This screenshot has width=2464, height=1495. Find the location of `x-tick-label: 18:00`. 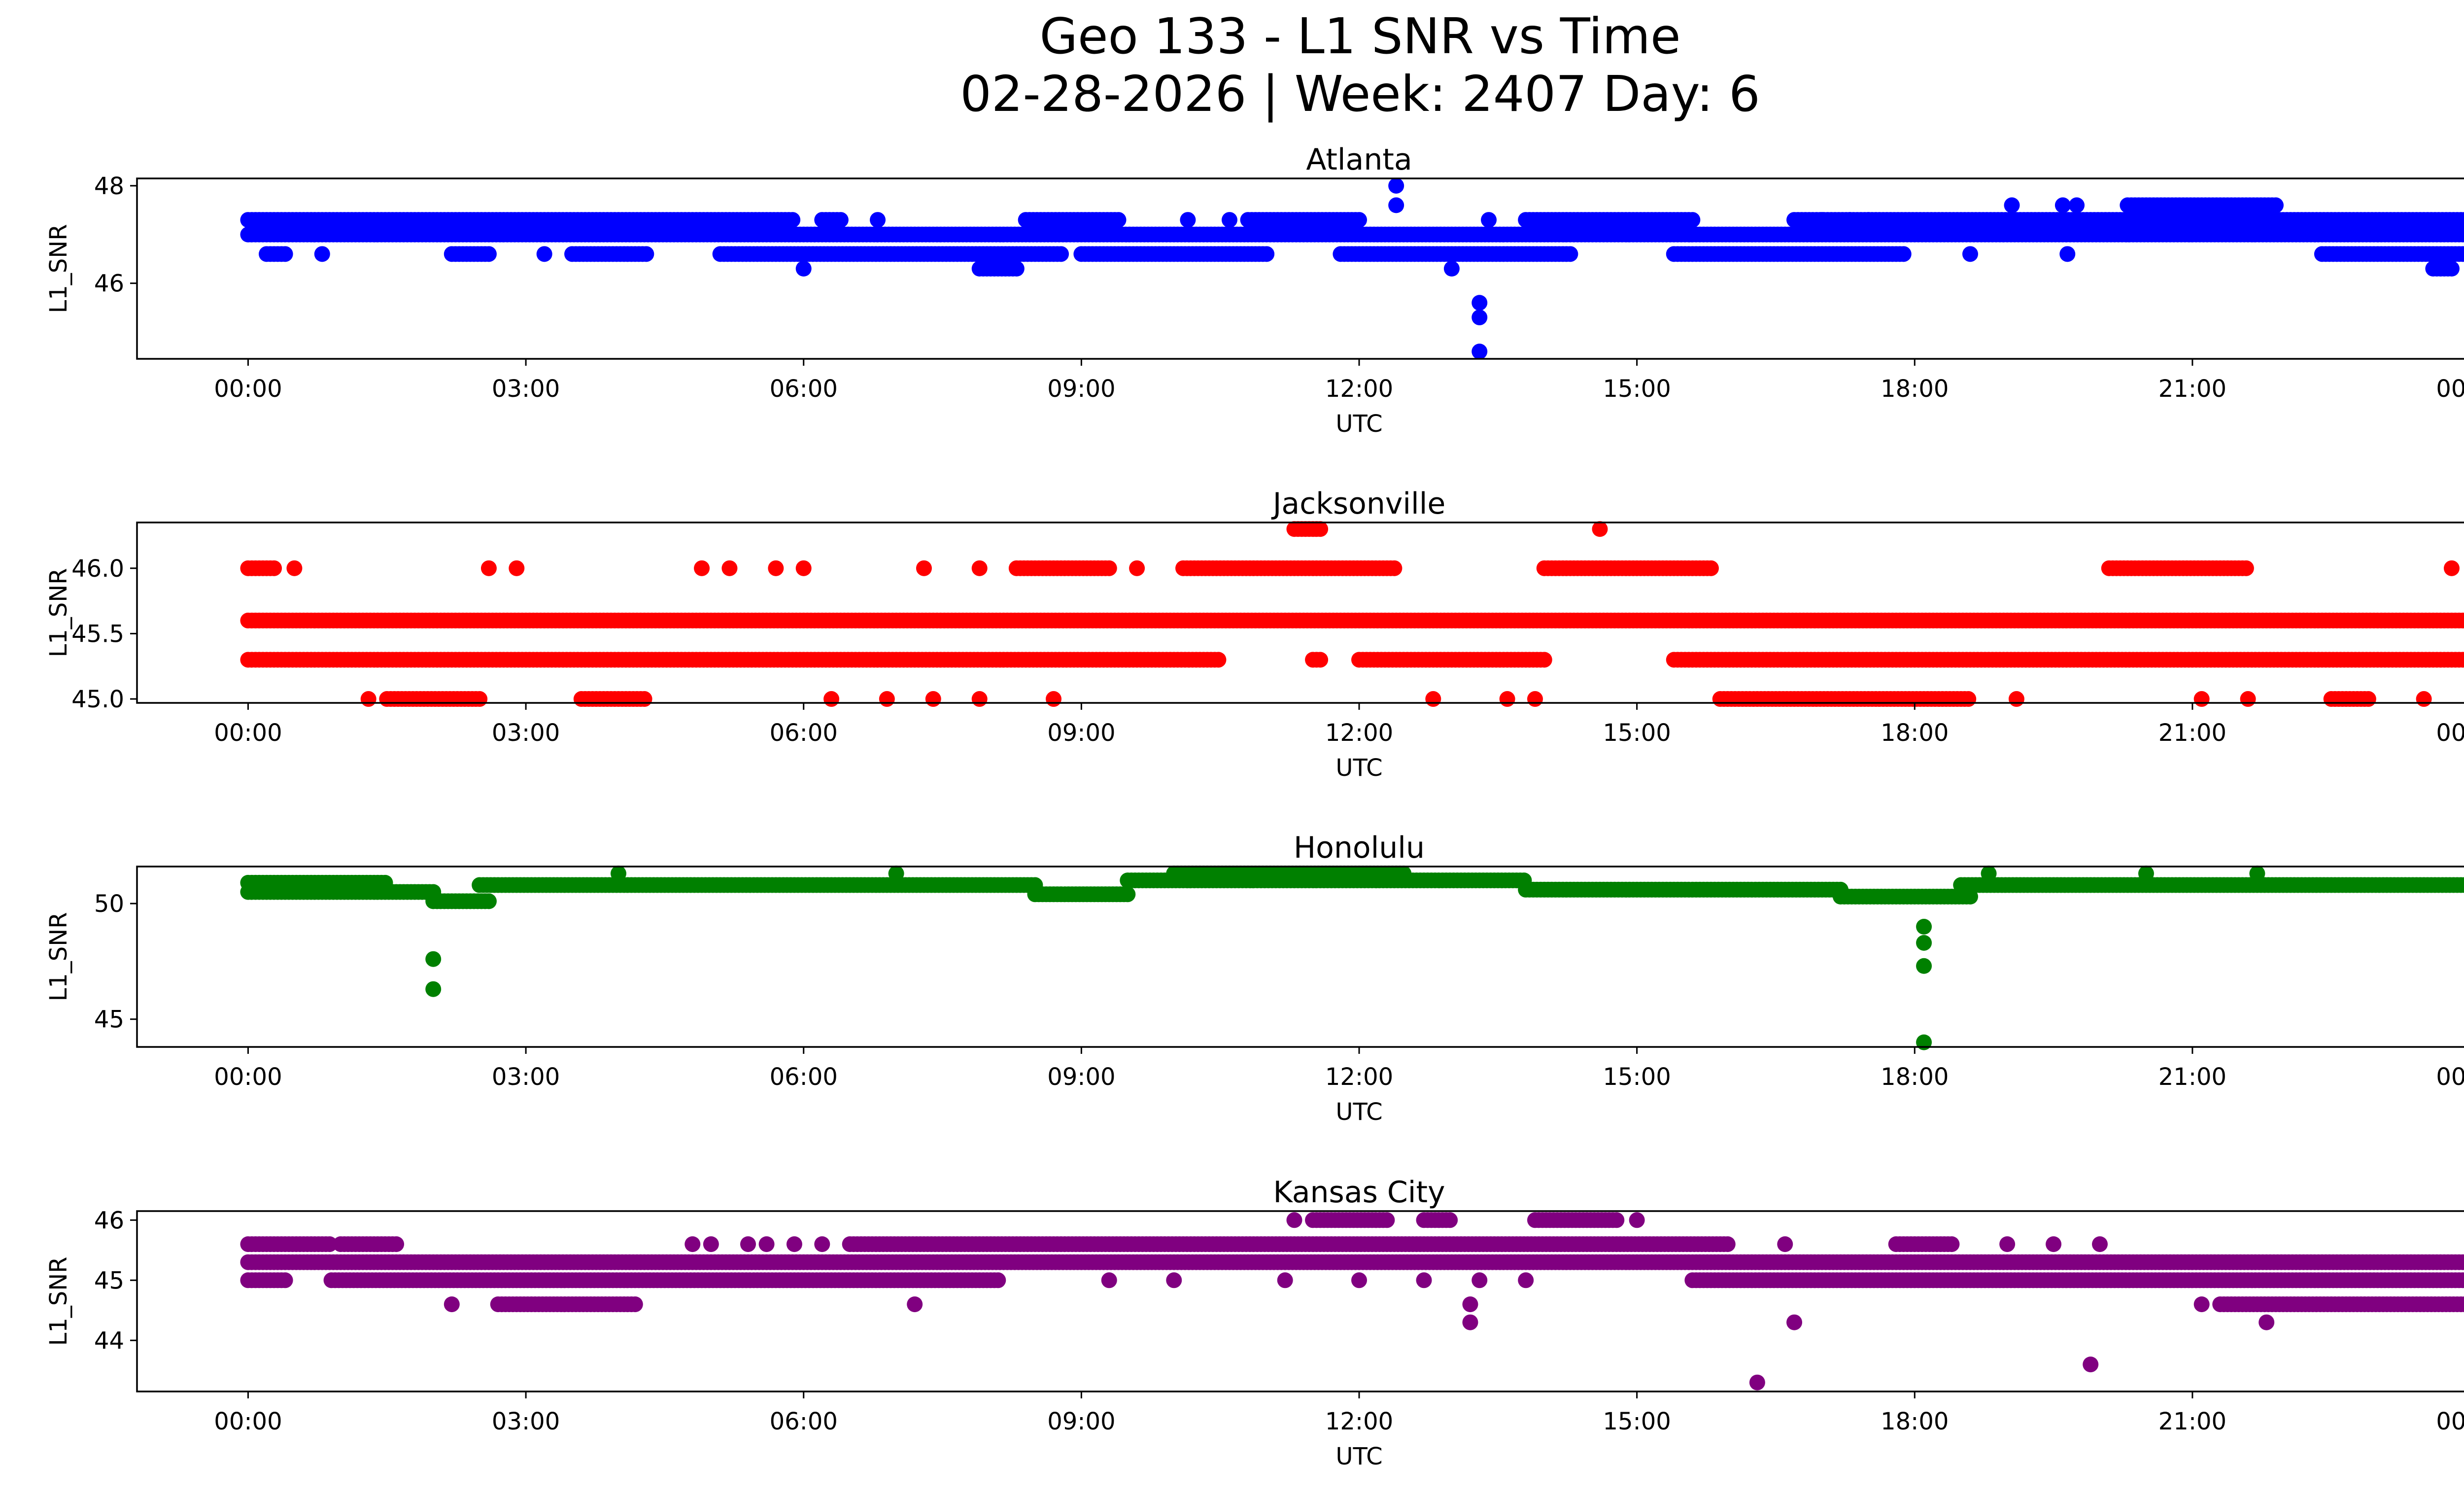

x-tick-label: 18:00 is located at coordinates (1915, 733).